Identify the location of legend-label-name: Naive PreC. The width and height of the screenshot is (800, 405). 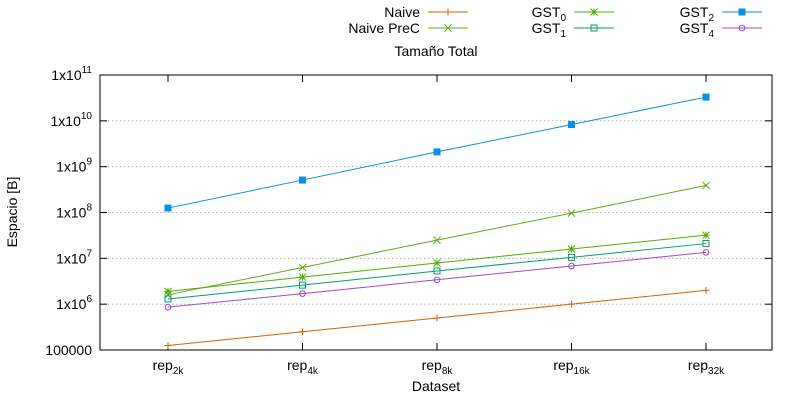
(384, 28).